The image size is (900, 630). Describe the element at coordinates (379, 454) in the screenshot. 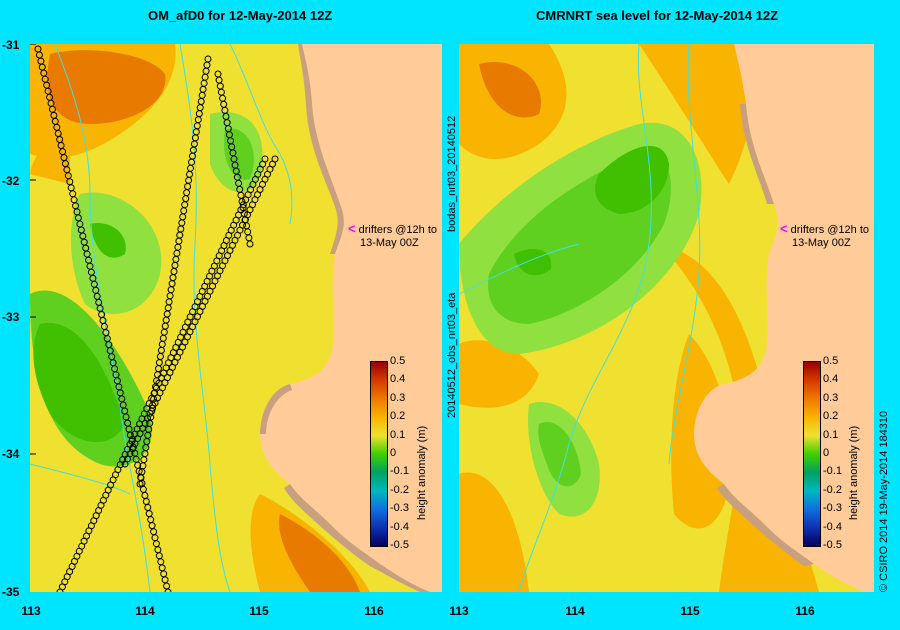

I see `left-colorbar` at that location.